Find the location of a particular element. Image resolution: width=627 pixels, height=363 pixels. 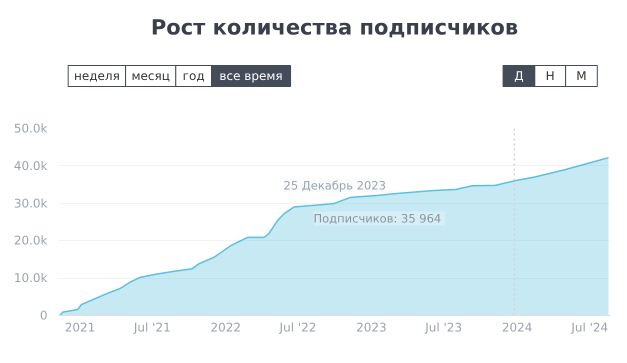

x-tick-label: Jul '24 is located at coordinates (589, 327).